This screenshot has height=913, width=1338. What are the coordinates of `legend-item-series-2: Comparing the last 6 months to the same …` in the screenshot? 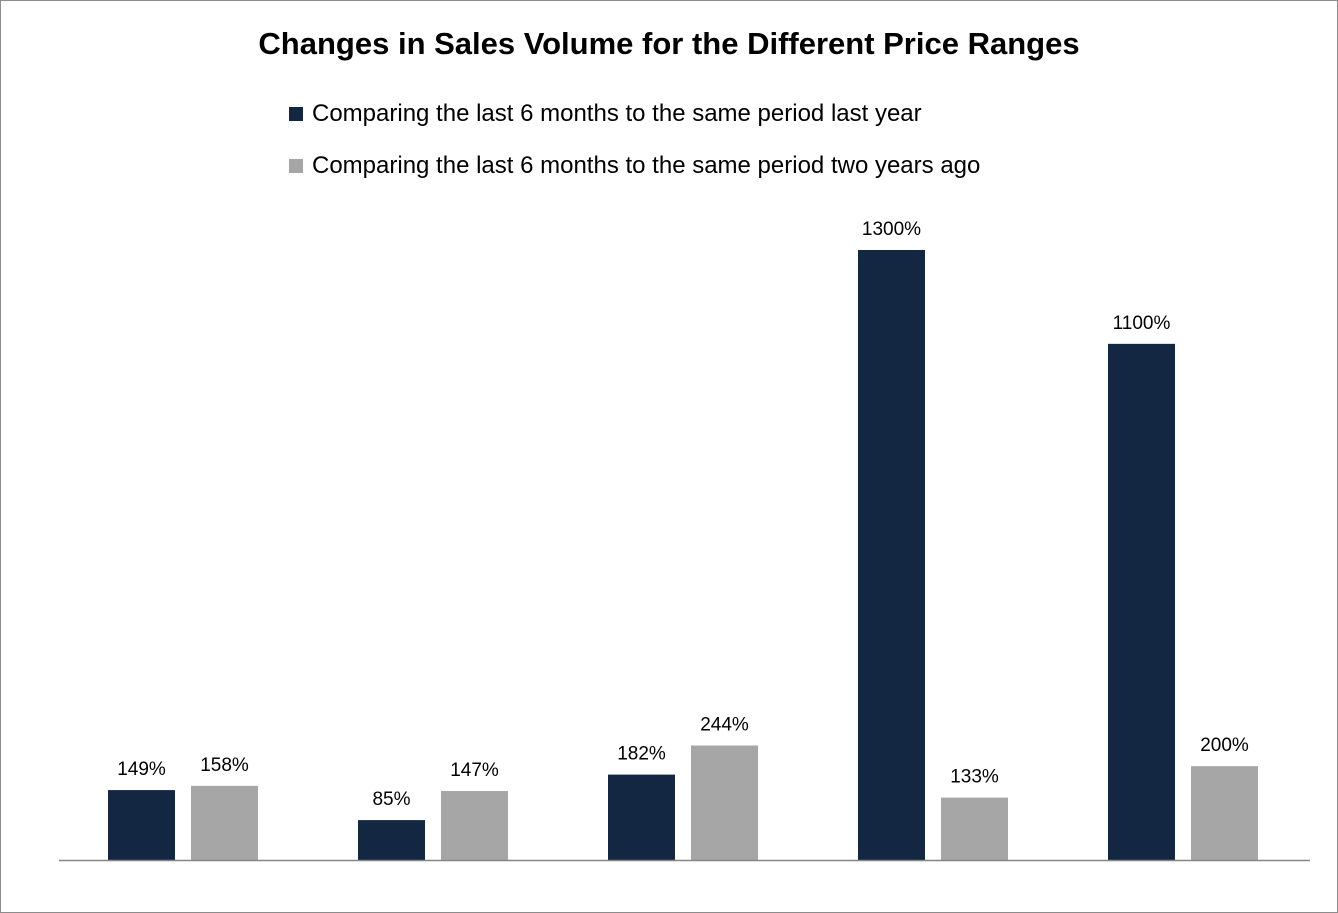 It's located at (634, 166).